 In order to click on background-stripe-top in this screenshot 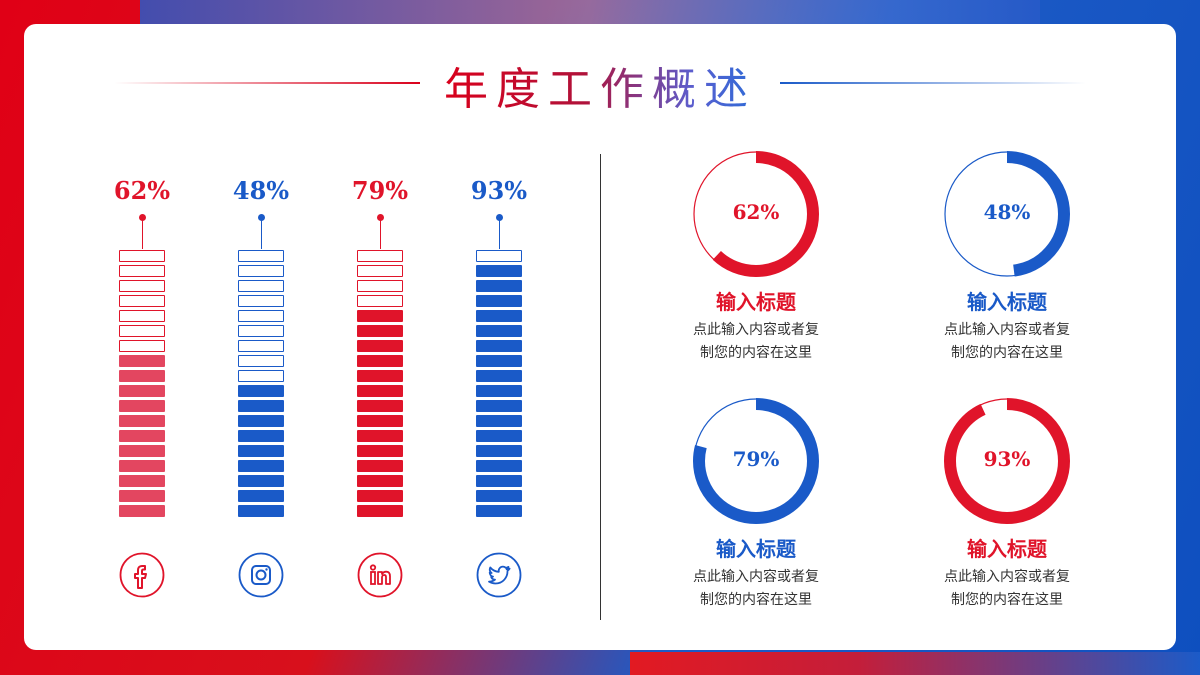, I will do `click(590, 12)`.